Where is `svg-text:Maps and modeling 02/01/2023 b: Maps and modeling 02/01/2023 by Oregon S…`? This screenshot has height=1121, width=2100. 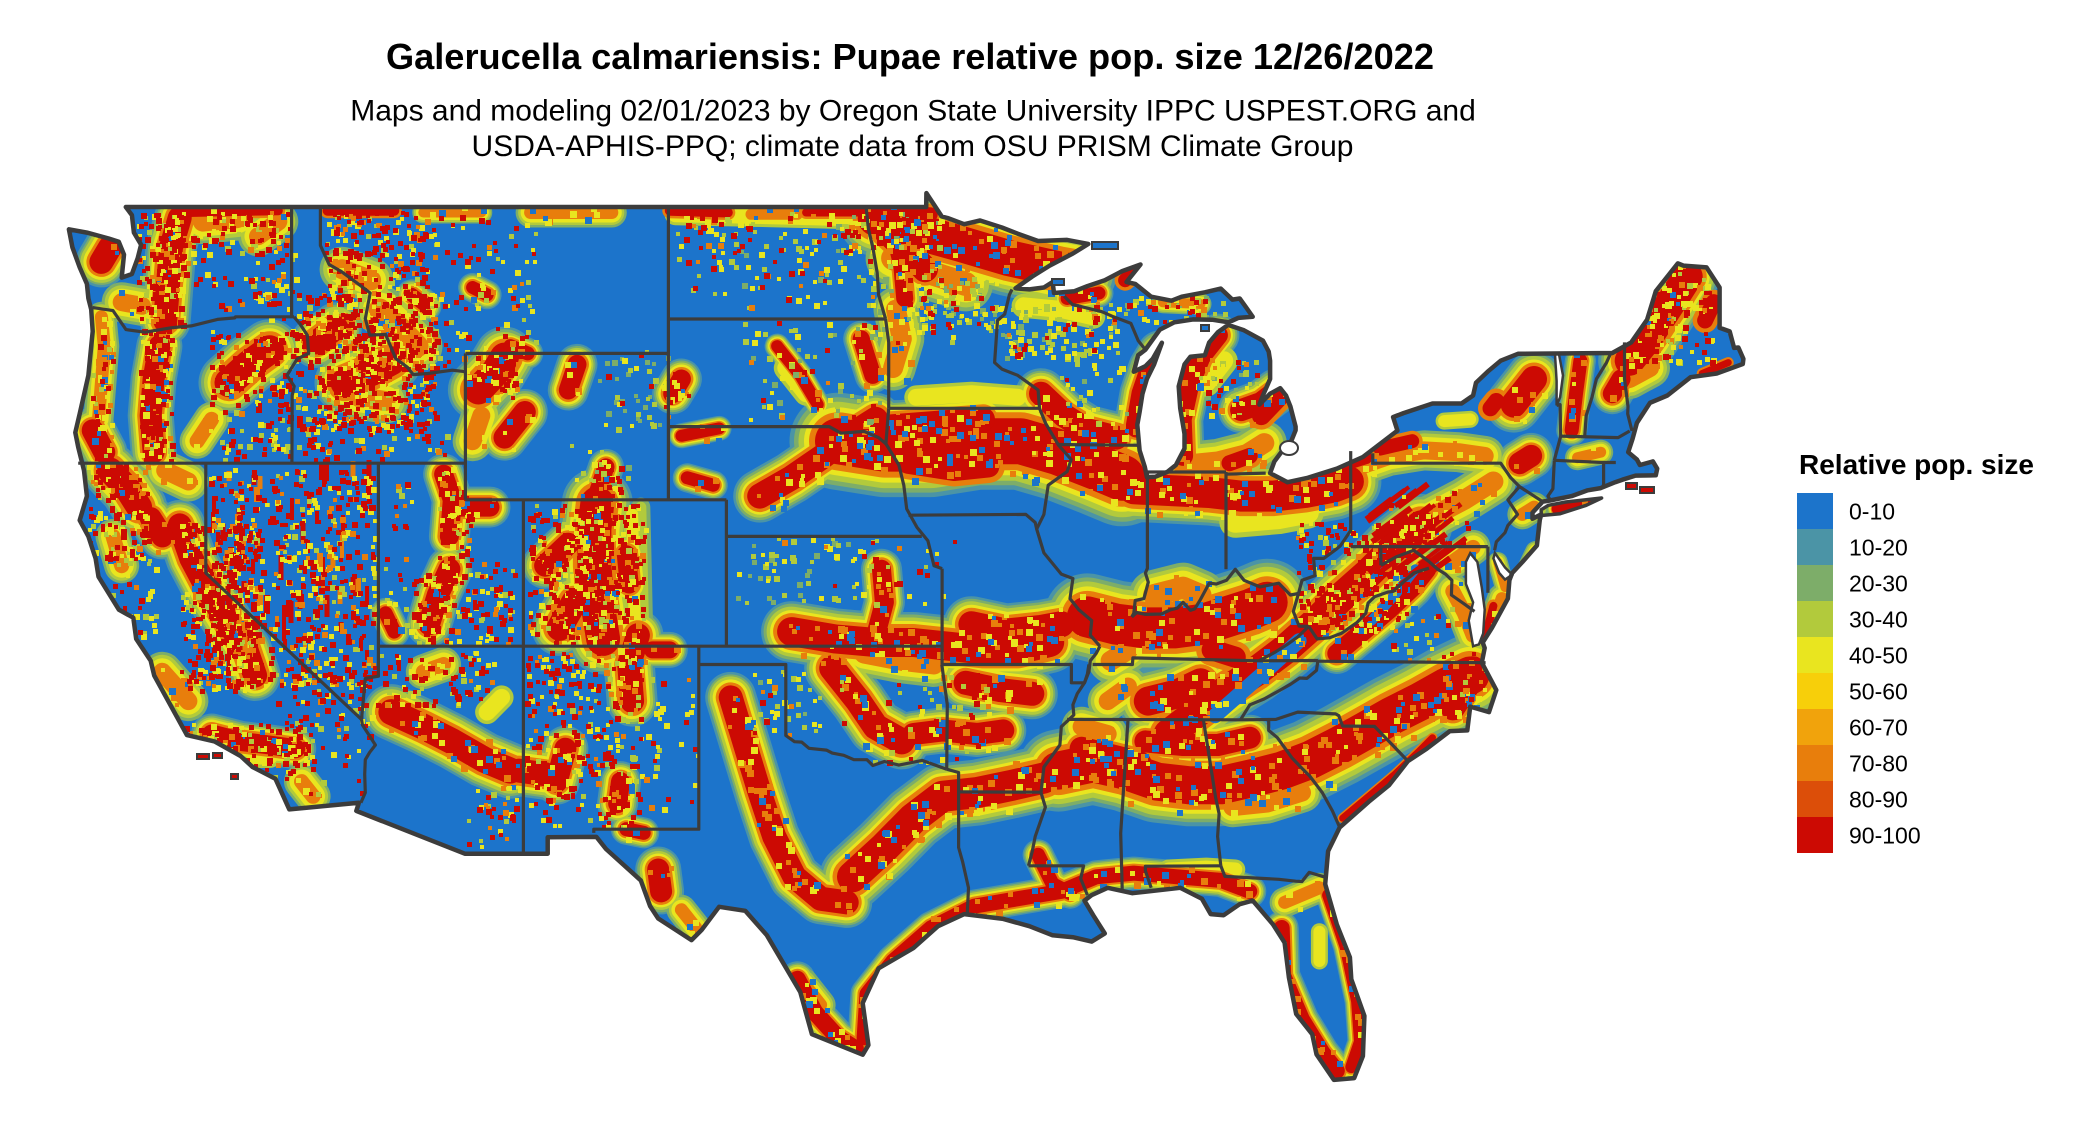 svg-text:Maps and modeling 02/01/2023 b: Maps and modeling 02/01/2023 by Oregon S… is located at coordinates (913, 111).